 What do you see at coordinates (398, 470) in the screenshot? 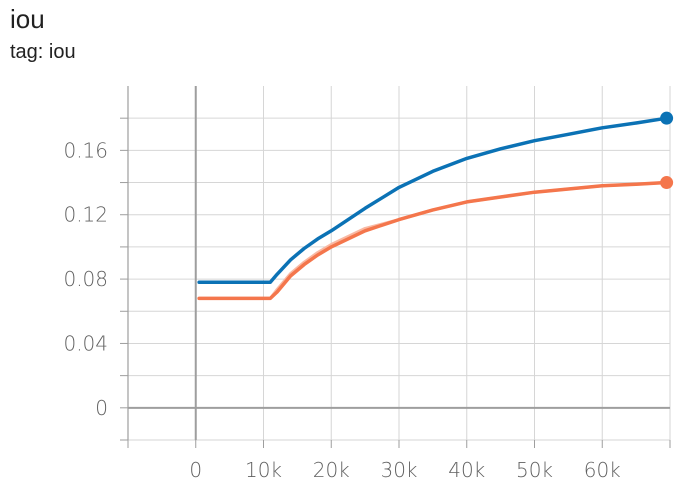
I see `x-tick-label: 30k` at bounding box center [398, 470].